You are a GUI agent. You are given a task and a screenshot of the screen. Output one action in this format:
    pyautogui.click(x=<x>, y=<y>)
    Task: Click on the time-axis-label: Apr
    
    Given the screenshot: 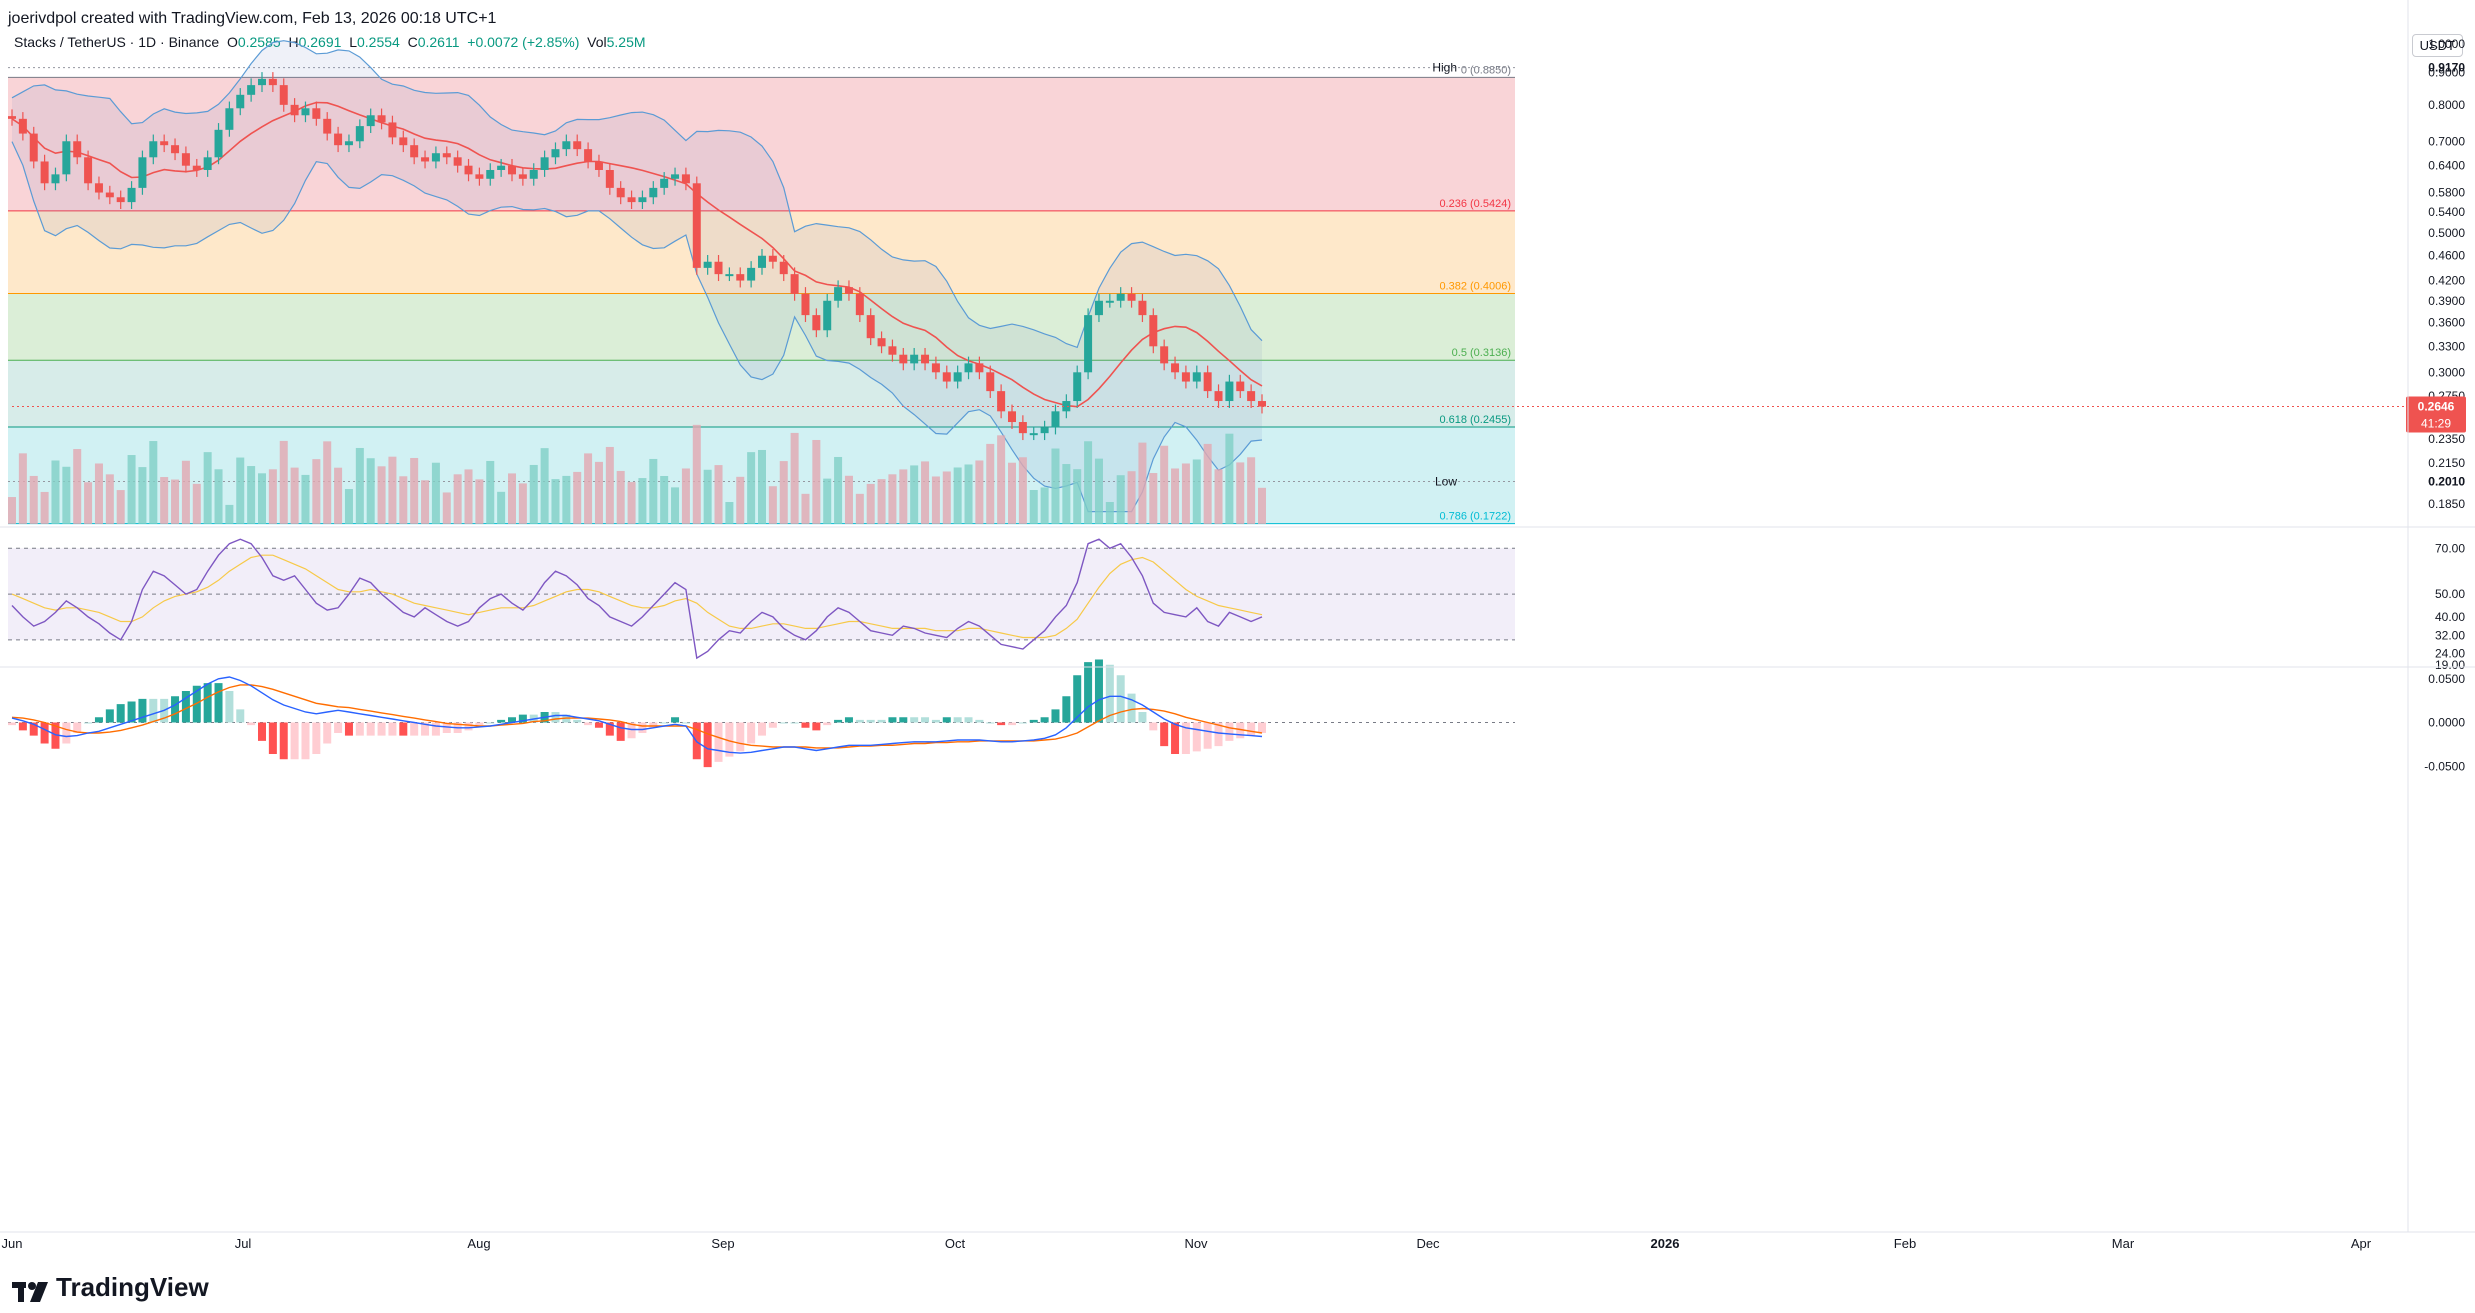 What is the action you would take?
    pyautogui.click(x=2361, y=1243)
    